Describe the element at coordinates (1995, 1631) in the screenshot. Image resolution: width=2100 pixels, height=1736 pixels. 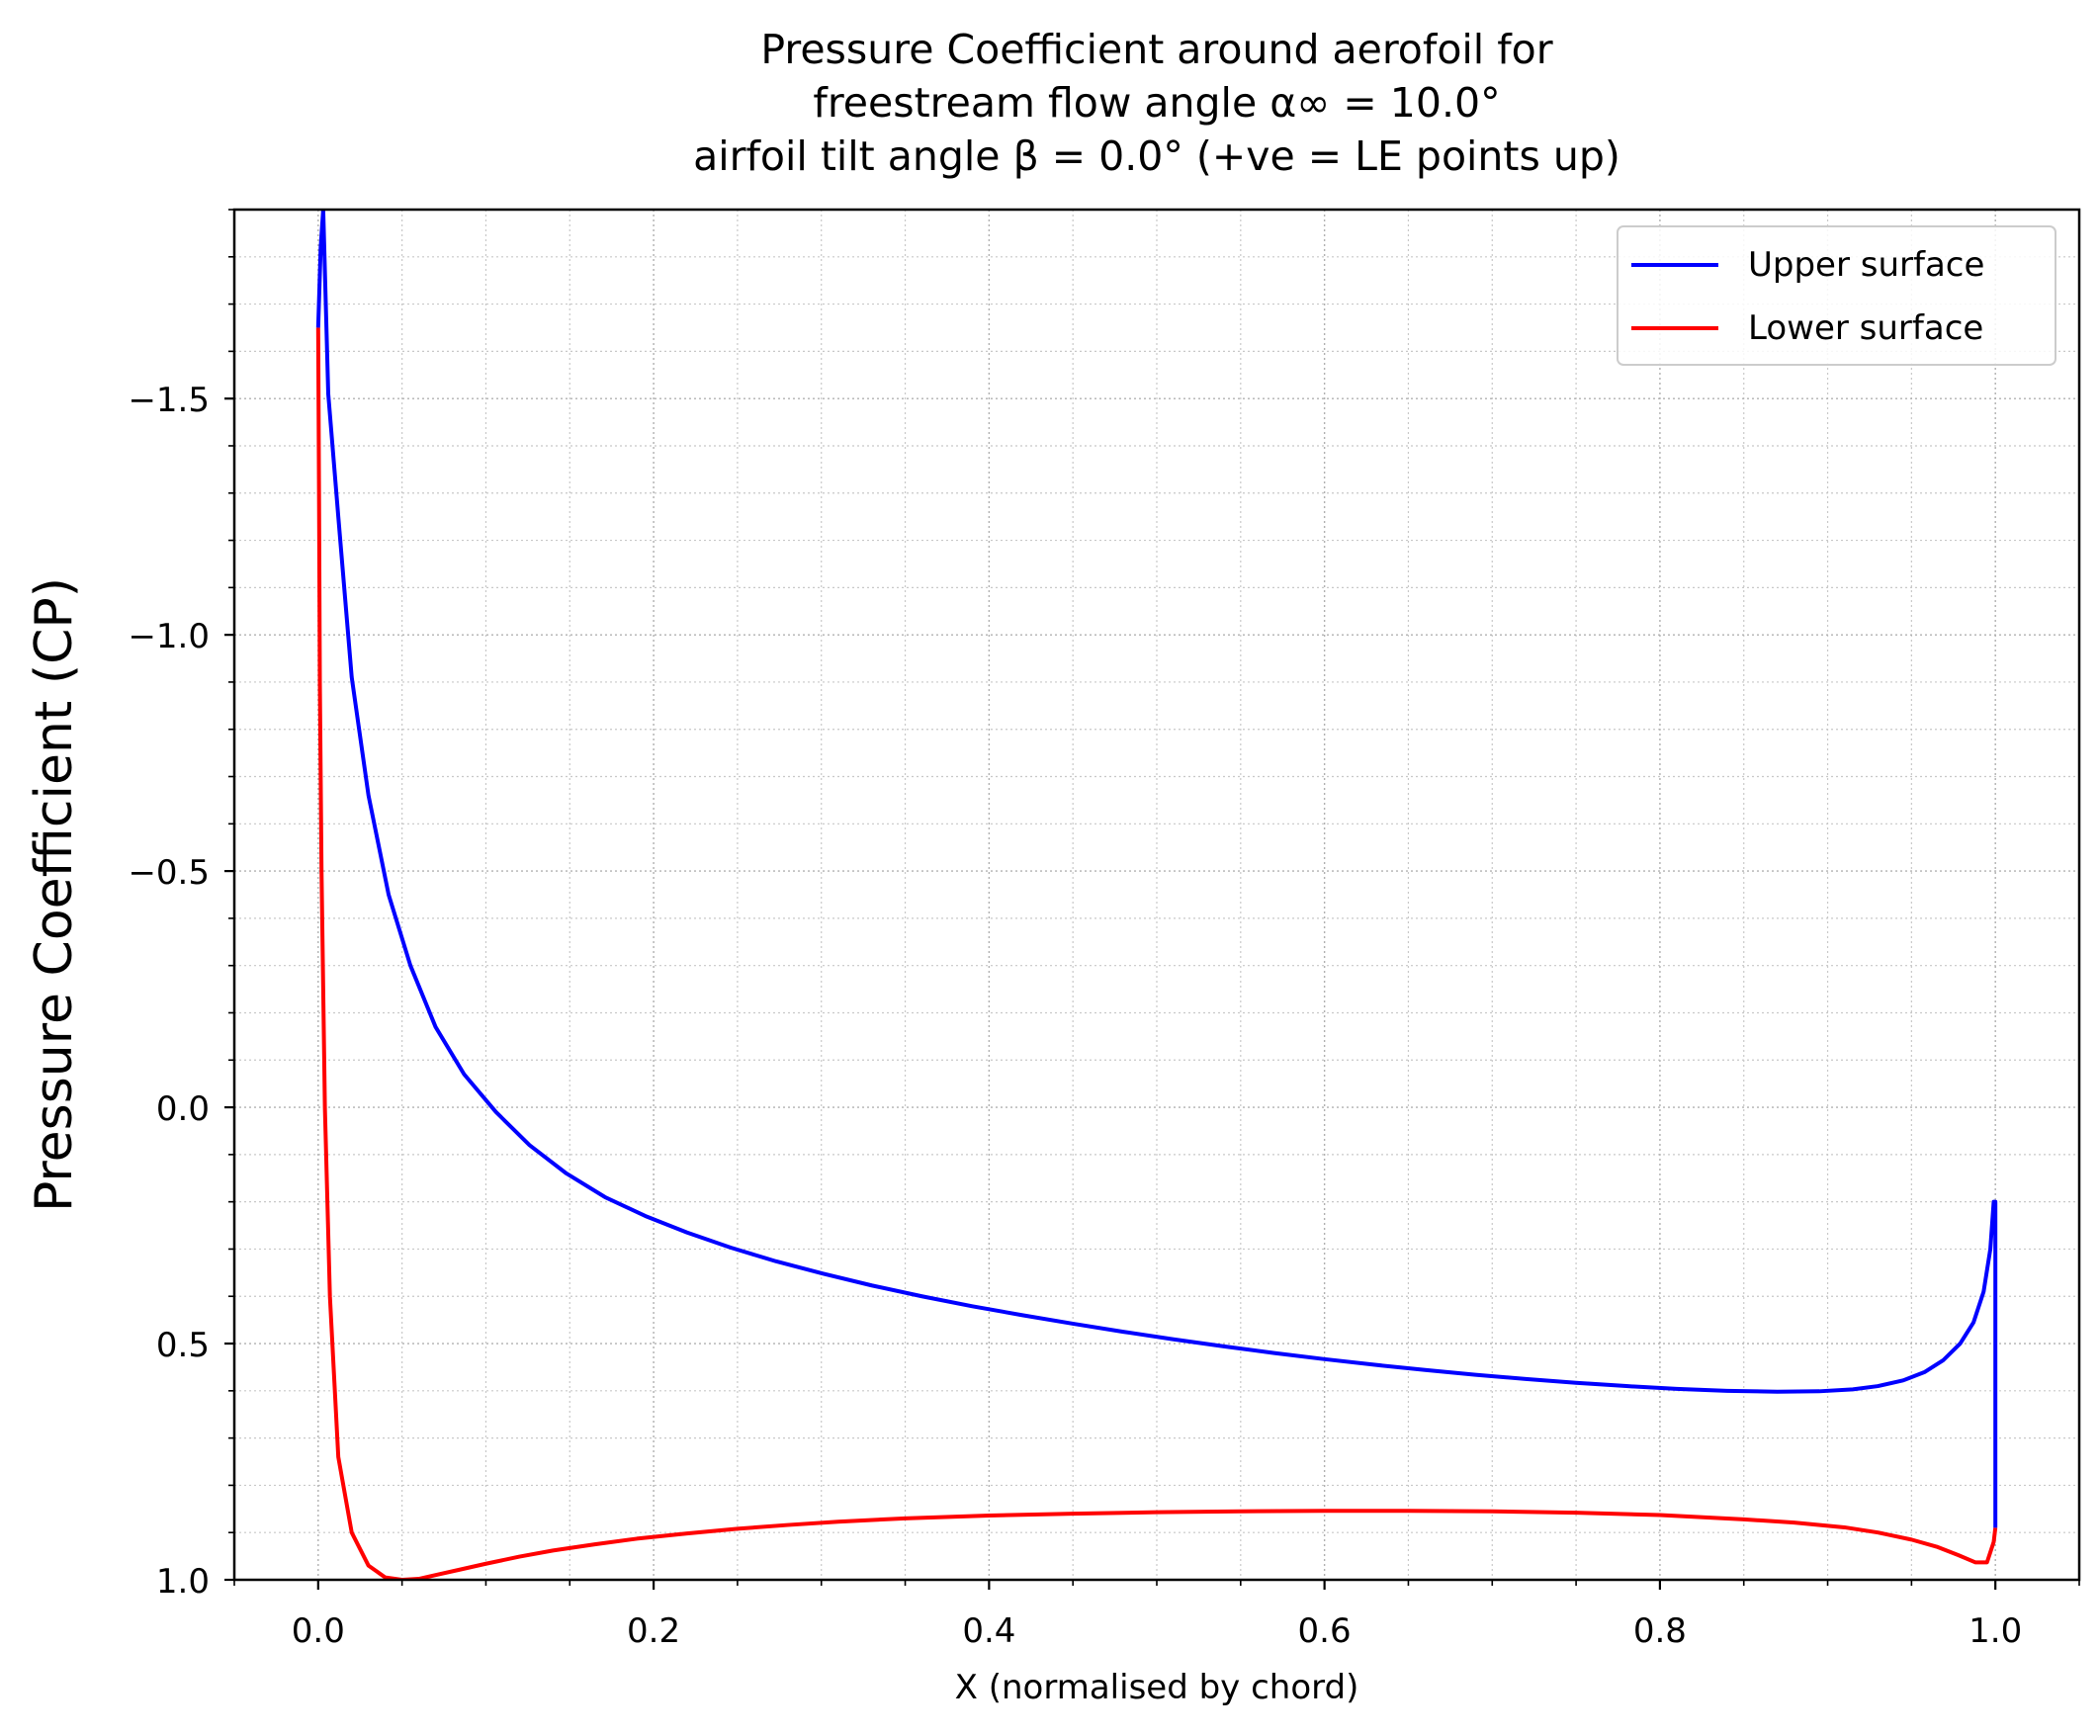
I see `x-tick-label: 1.0` at that location.